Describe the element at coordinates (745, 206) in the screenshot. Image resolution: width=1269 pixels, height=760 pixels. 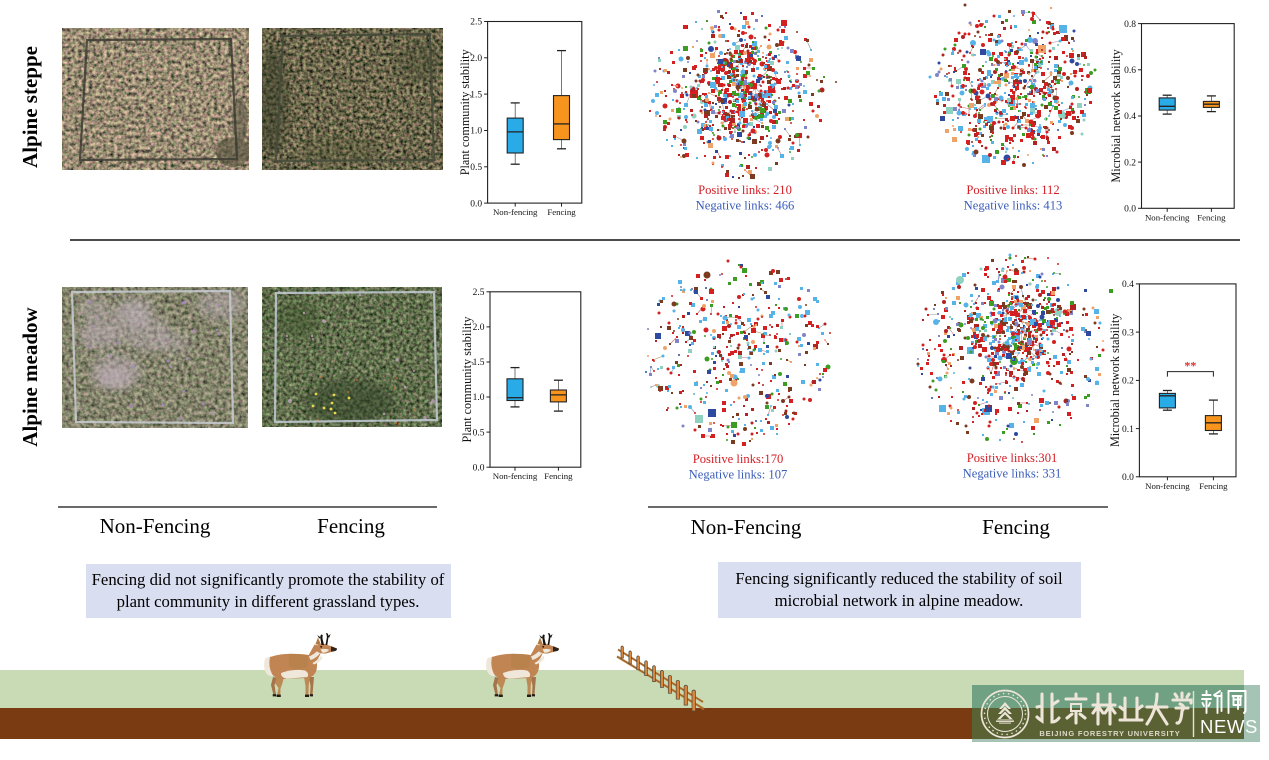
I see `svg-text: Negative links: 466` at that location.